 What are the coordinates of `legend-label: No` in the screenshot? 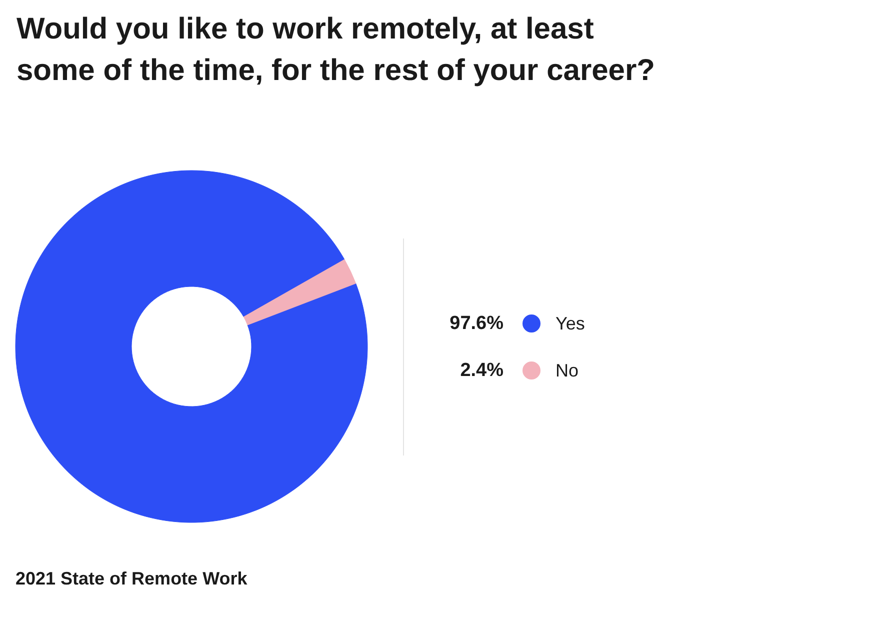 It's located at (567, 370).